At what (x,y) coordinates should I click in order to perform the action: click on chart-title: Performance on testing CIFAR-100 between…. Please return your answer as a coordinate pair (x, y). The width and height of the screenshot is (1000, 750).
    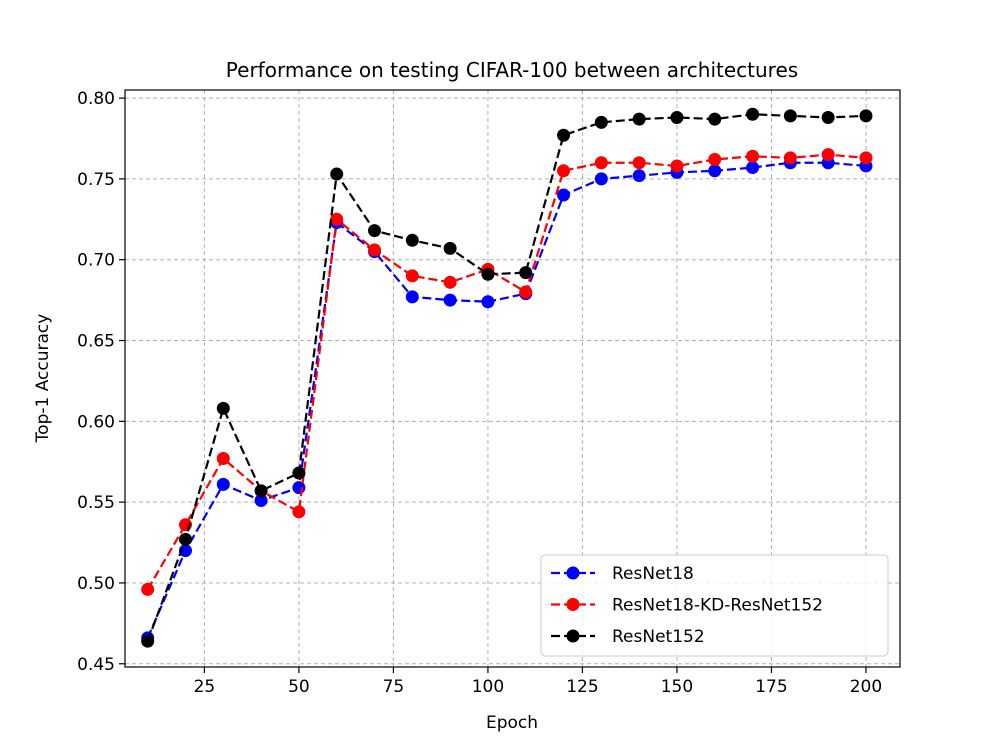
    Looking at the image, I should click on (512, 70).